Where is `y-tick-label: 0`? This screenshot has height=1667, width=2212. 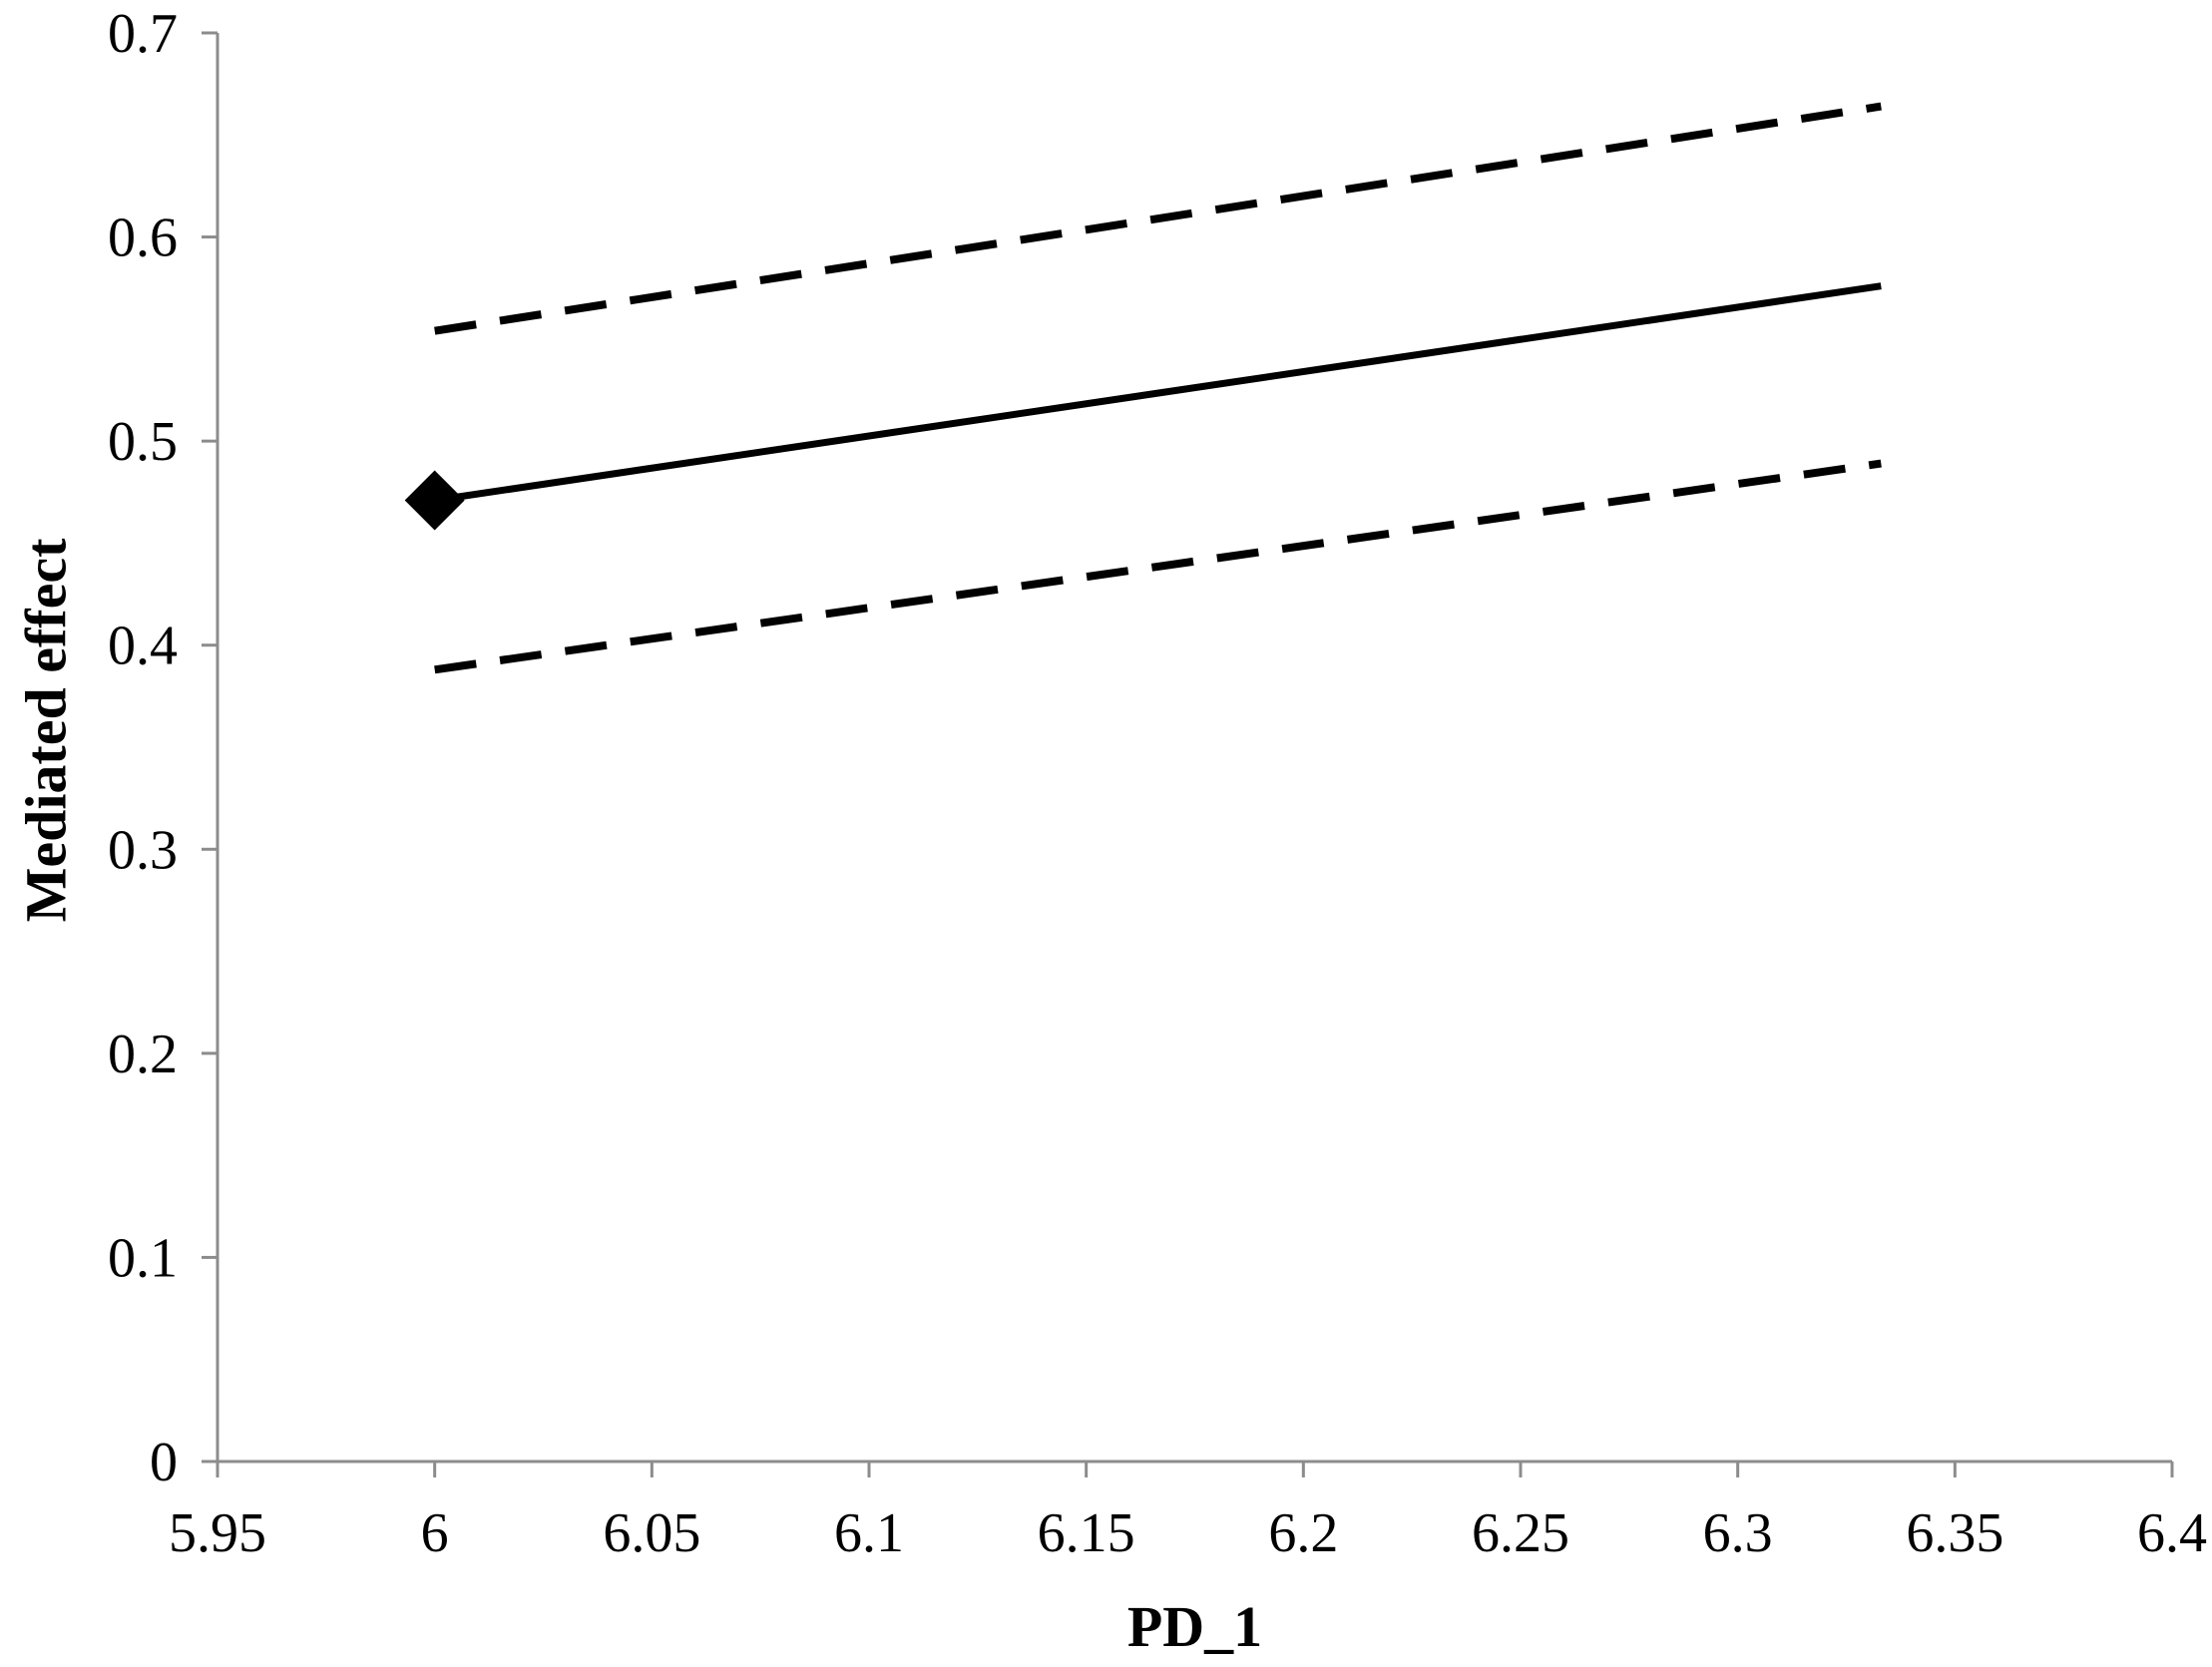
y-tick-label: 0 is located at coordinates (164, 1462).